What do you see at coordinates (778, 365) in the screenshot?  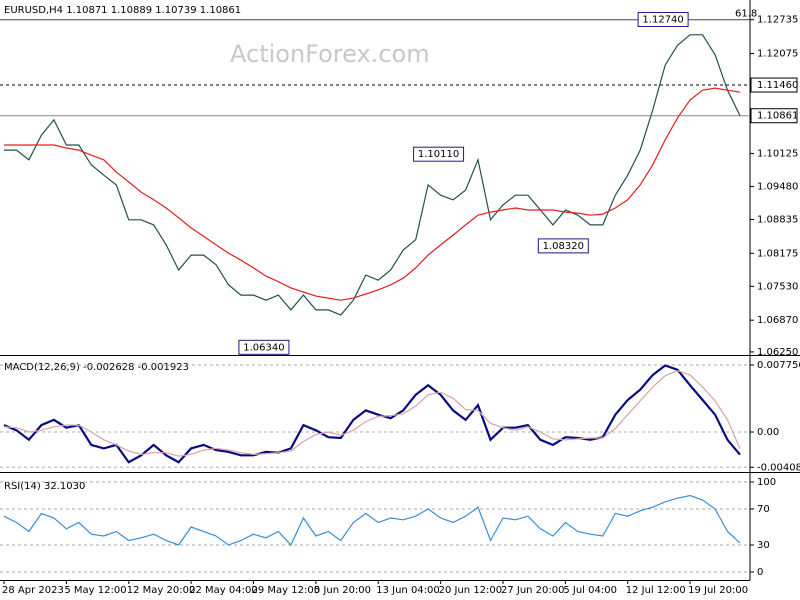 I see `y-tick-label: 0.007756` at bounding box center [778, 365].